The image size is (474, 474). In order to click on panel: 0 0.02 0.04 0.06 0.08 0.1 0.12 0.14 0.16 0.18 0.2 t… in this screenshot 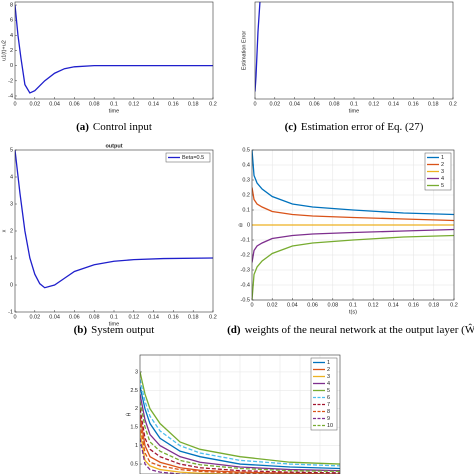, I will do `click(349, 67)`.